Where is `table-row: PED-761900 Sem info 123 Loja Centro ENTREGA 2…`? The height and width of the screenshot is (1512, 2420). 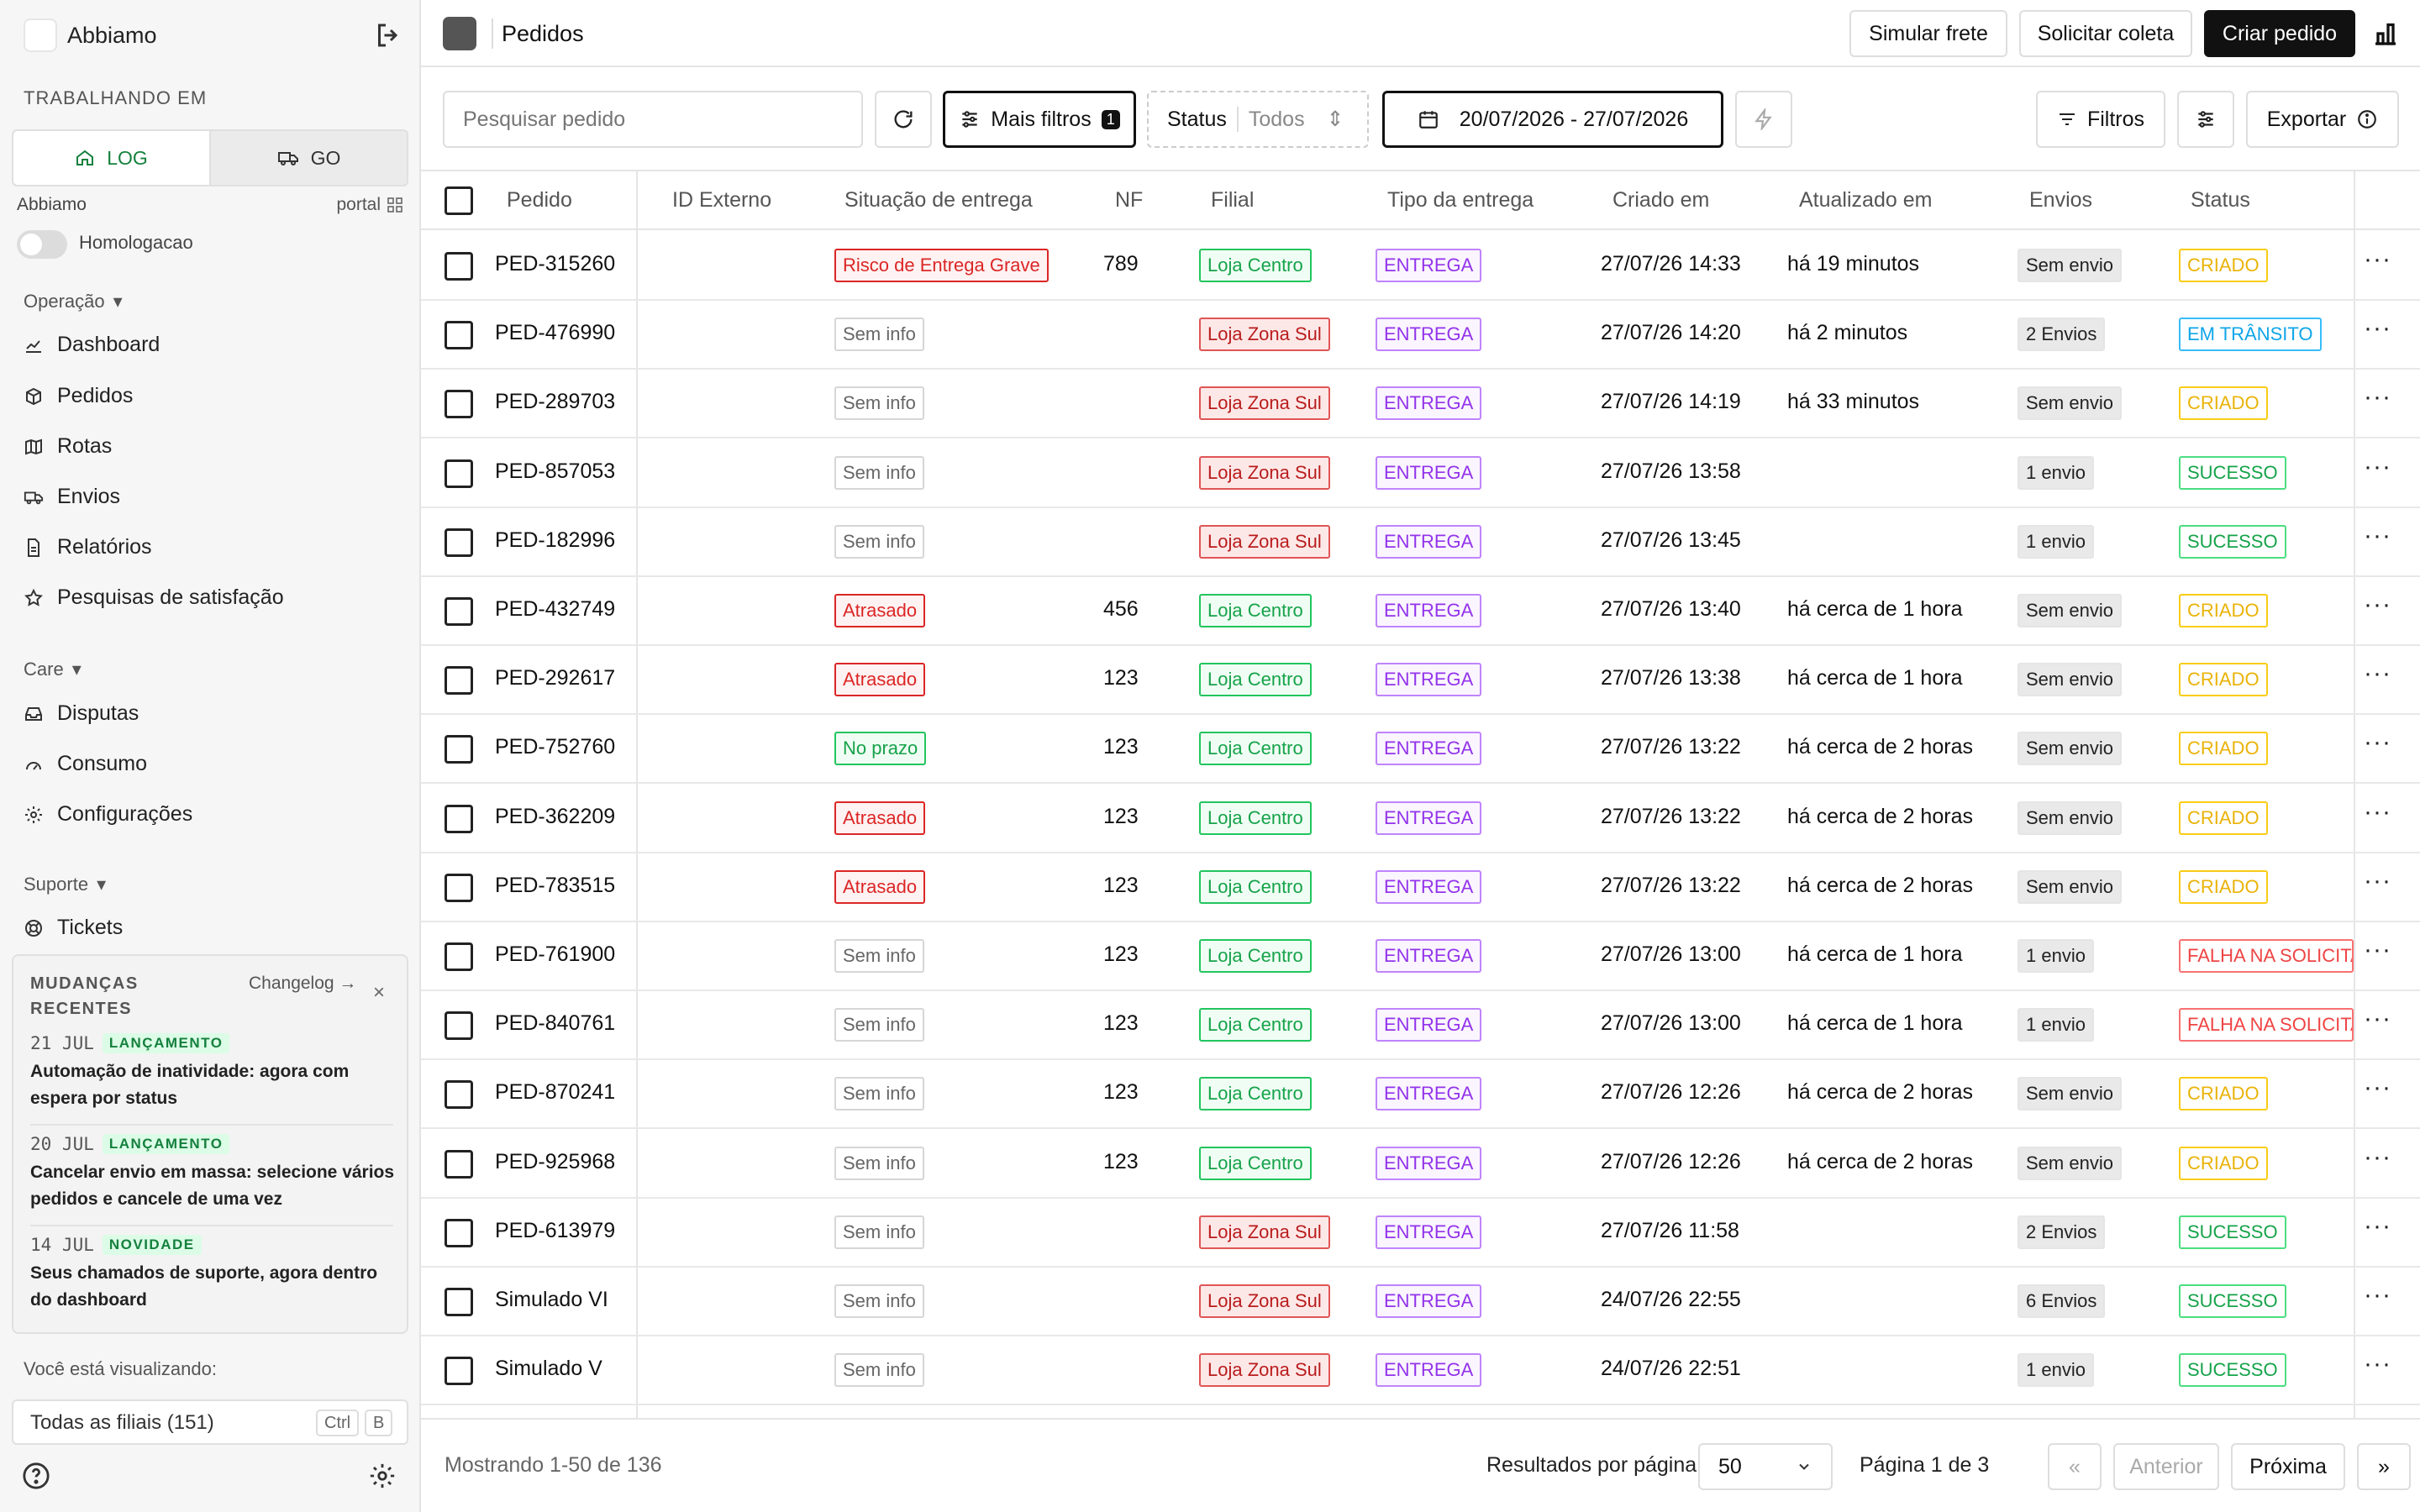
table-row: PED-761900 Sem info 123 Loja Centro ENTREGA 2… is located at coordinates (1420, 956).